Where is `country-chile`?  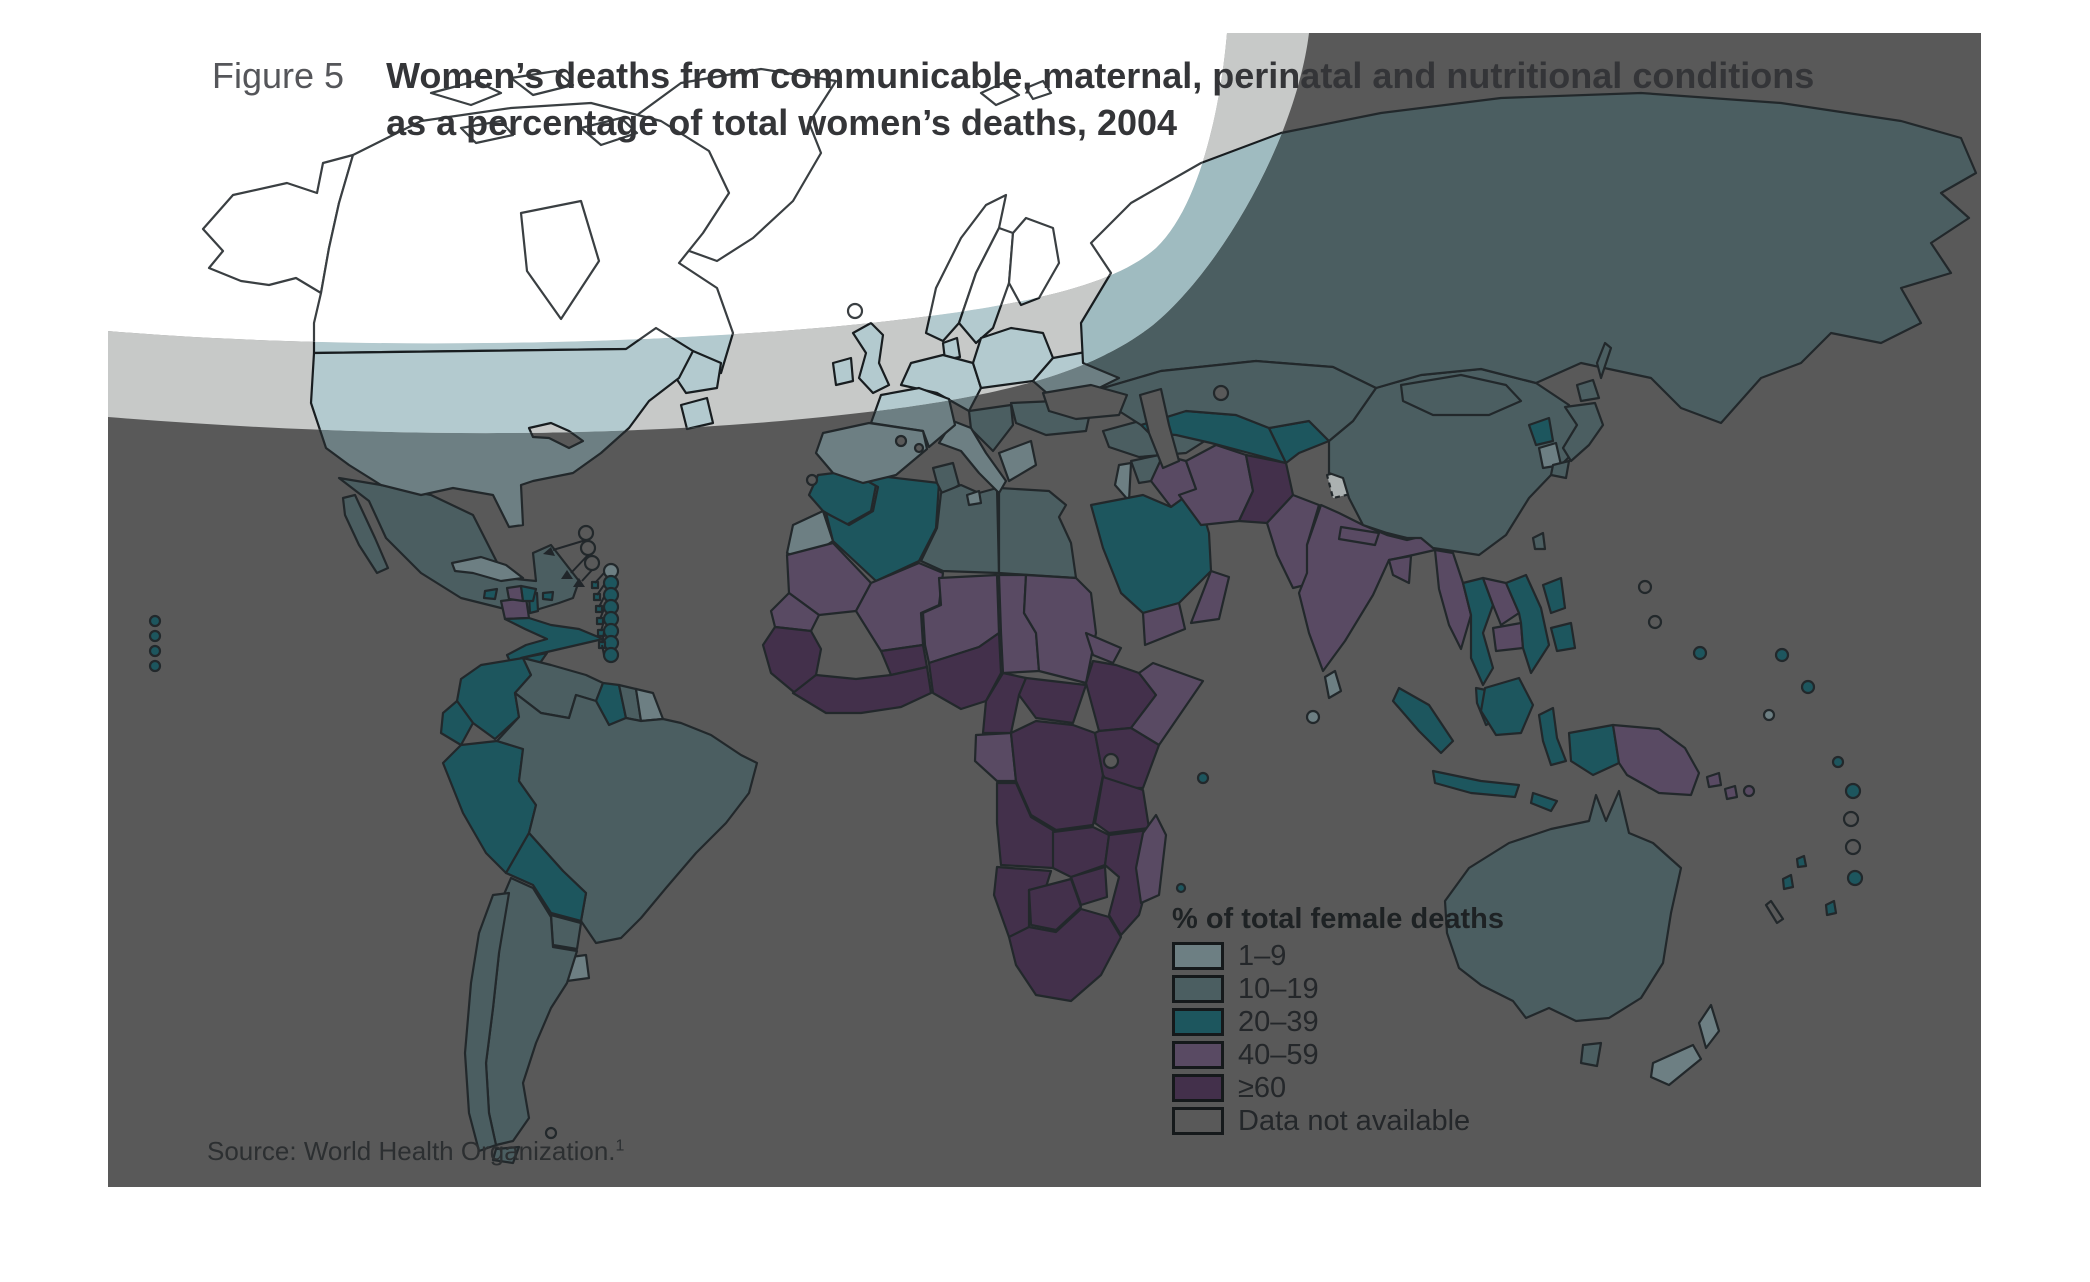 country-chile is located at coordinates (487, 1022).